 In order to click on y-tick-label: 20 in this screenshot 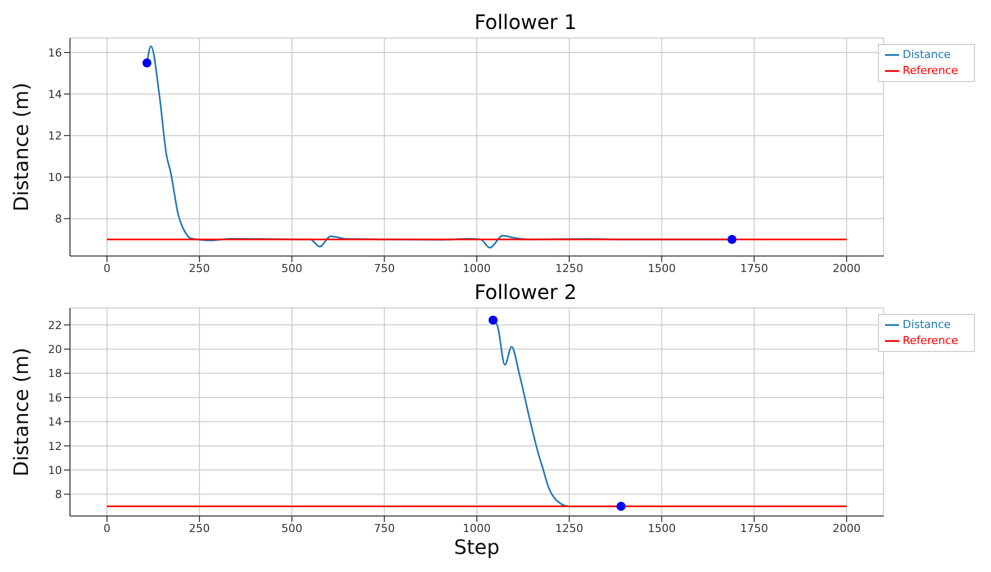, I will do `click(55, 349)`.